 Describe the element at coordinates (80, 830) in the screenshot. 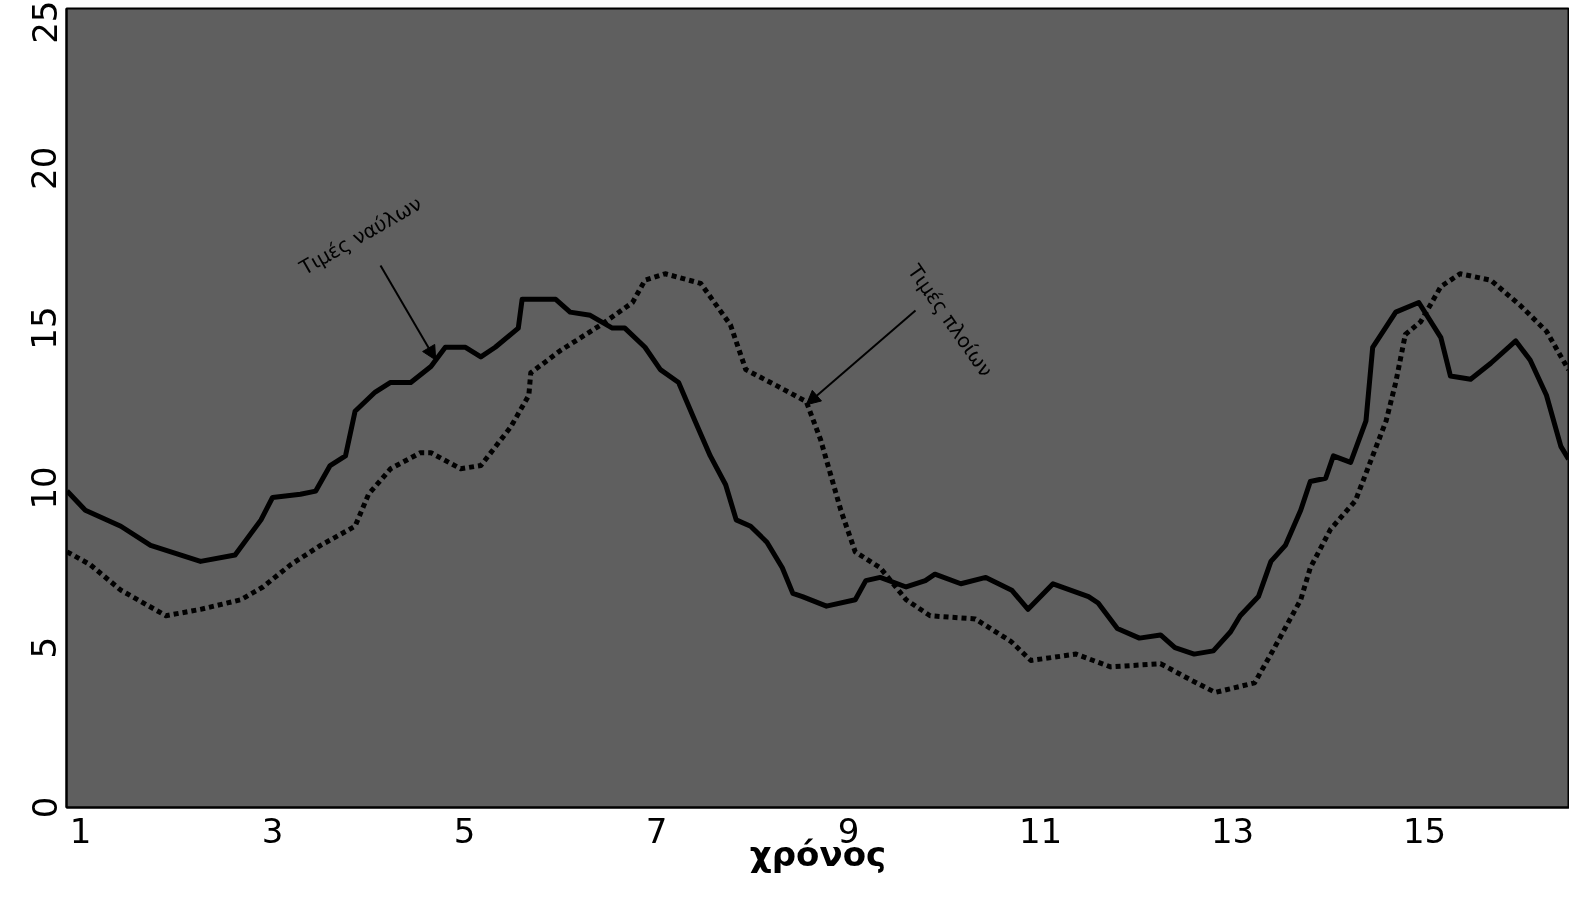

I see `x-tick-label: 1` at that location.